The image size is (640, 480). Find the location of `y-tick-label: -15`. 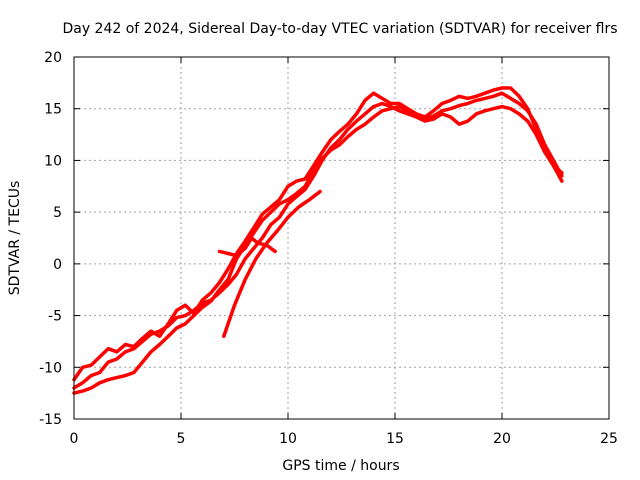

y-tick-label: -15 is located at coordinates (50, 420).